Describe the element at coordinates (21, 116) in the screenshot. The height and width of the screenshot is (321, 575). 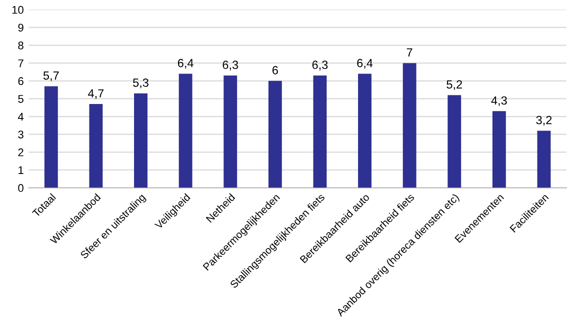
I see `y-tick-label: 4` at that location.